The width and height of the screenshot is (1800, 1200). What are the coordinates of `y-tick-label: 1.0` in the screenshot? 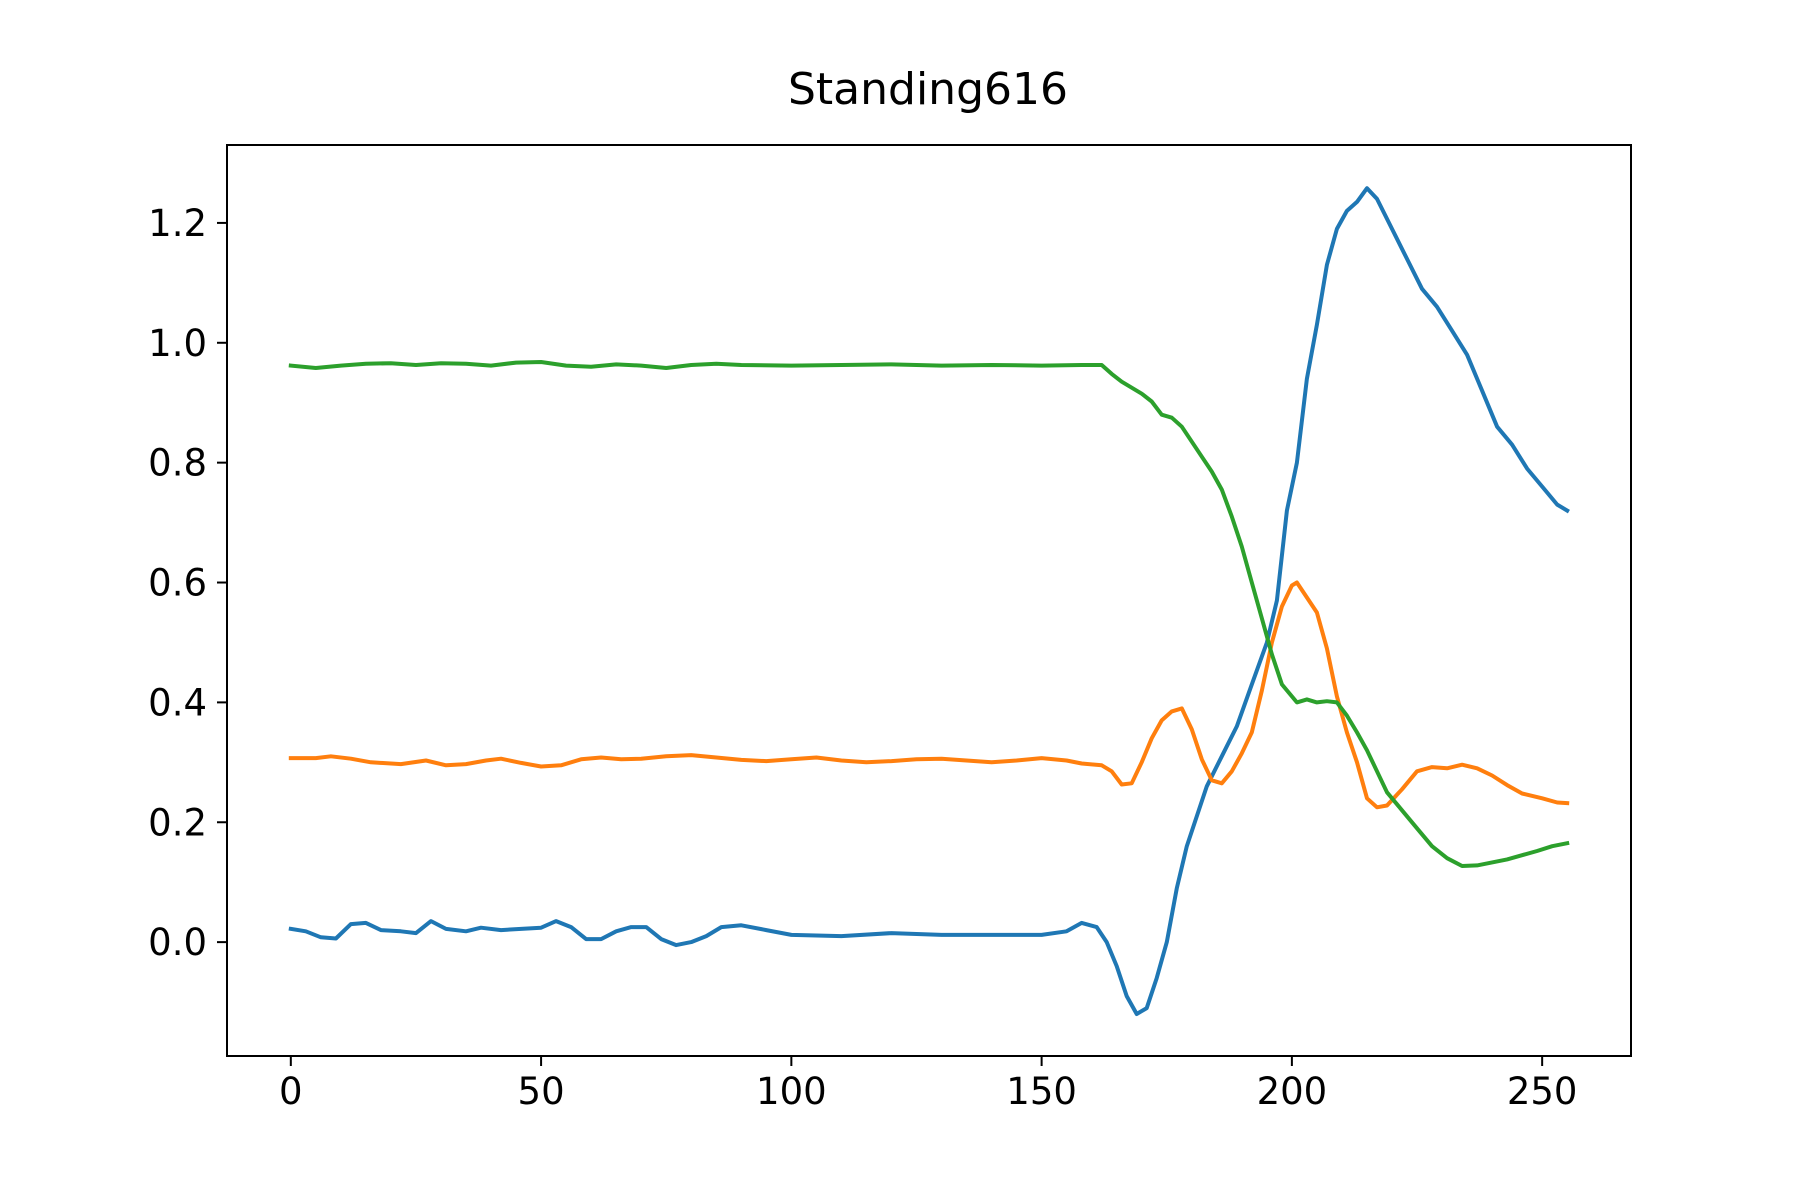 It's located at (177, 343).